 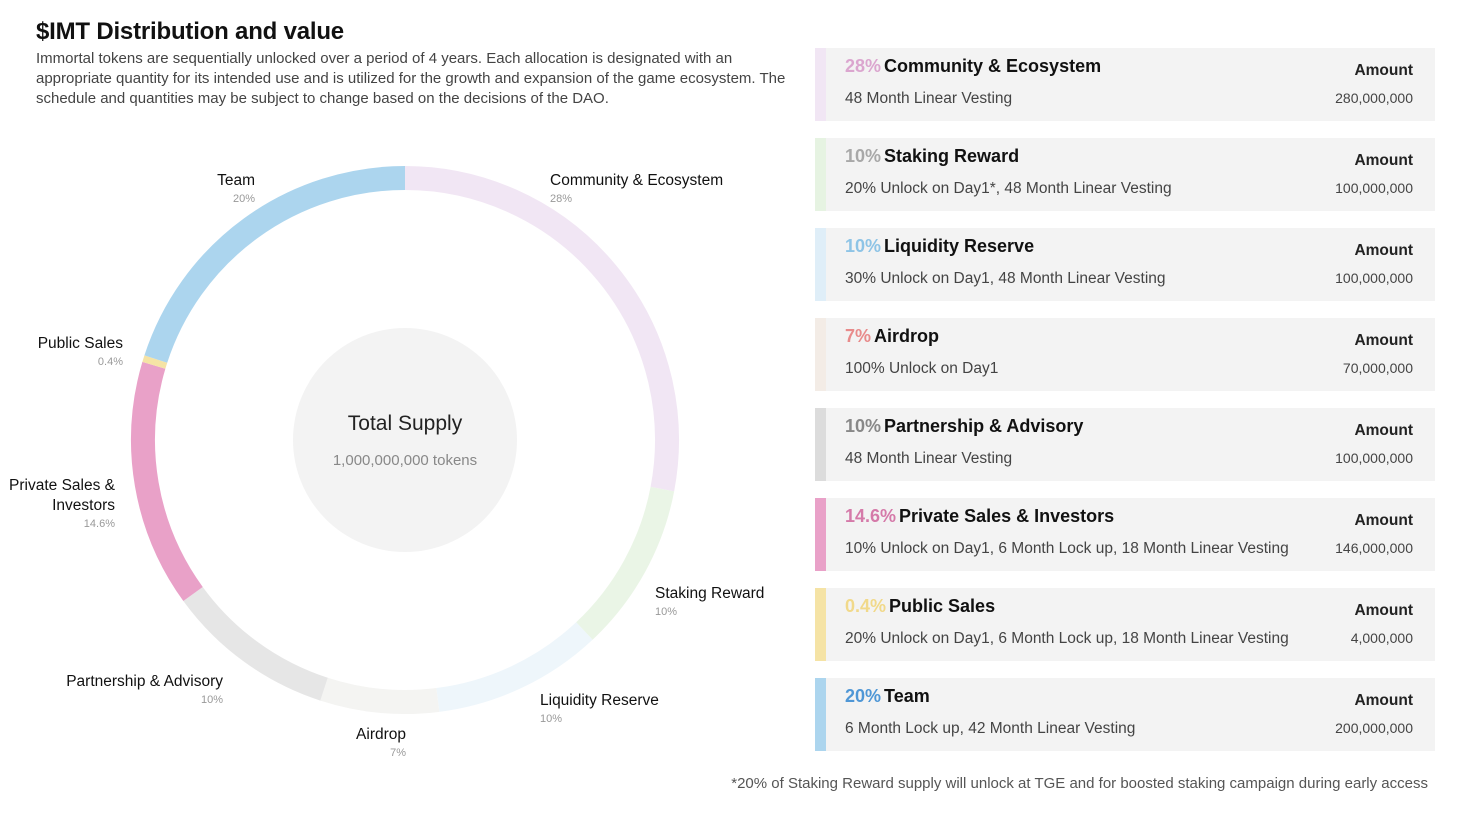 I want to click on donut-label-percent: 0.4%, so click(x=110, y=362).